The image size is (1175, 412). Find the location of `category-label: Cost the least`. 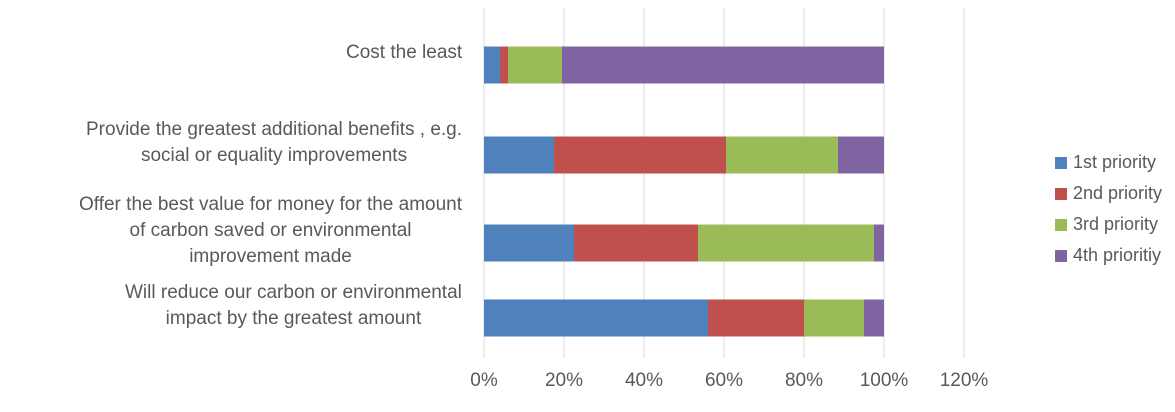

category-label: Cost the least is located at coordinates (404, 53).